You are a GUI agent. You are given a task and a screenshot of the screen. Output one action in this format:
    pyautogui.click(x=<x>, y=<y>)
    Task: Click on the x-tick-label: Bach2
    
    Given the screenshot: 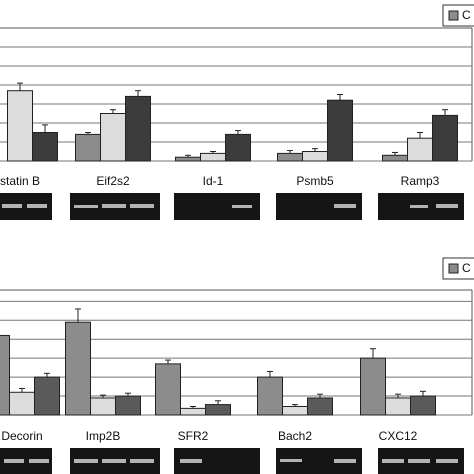 What is the action you would take?
    pyautogui.click(x=295, y=436)
    